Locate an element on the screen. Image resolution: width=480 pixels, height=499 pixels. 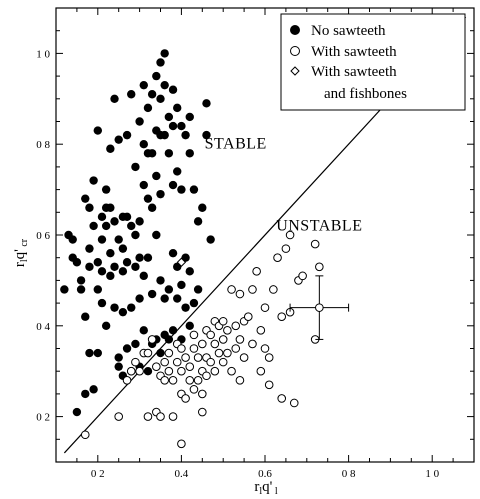
x-tick-label: 0 2 is located at coordinates (98, 474).